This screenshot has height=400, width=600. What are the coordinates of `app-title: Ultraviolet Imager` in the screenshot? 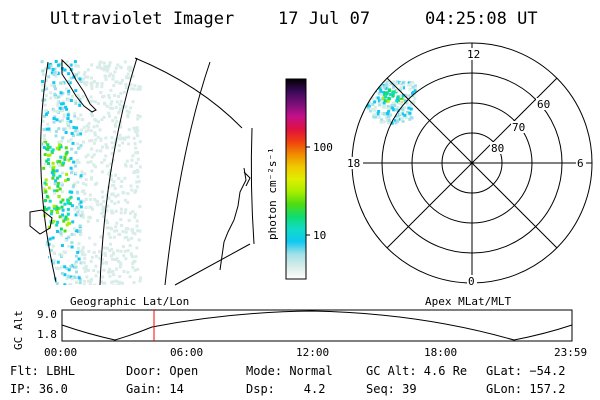 It's located at (142, 19).